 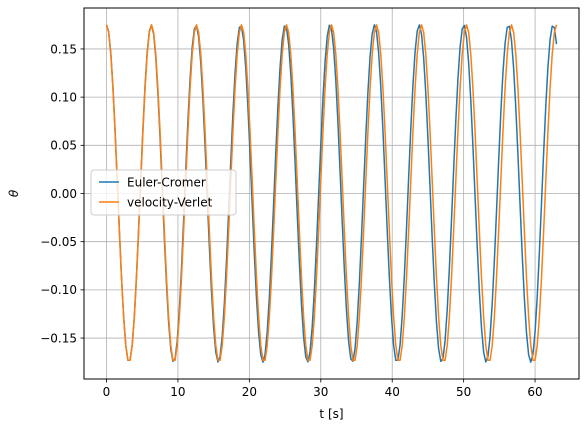 I want to click on y-tick-label: 0.05, so click(x=63, y=146).